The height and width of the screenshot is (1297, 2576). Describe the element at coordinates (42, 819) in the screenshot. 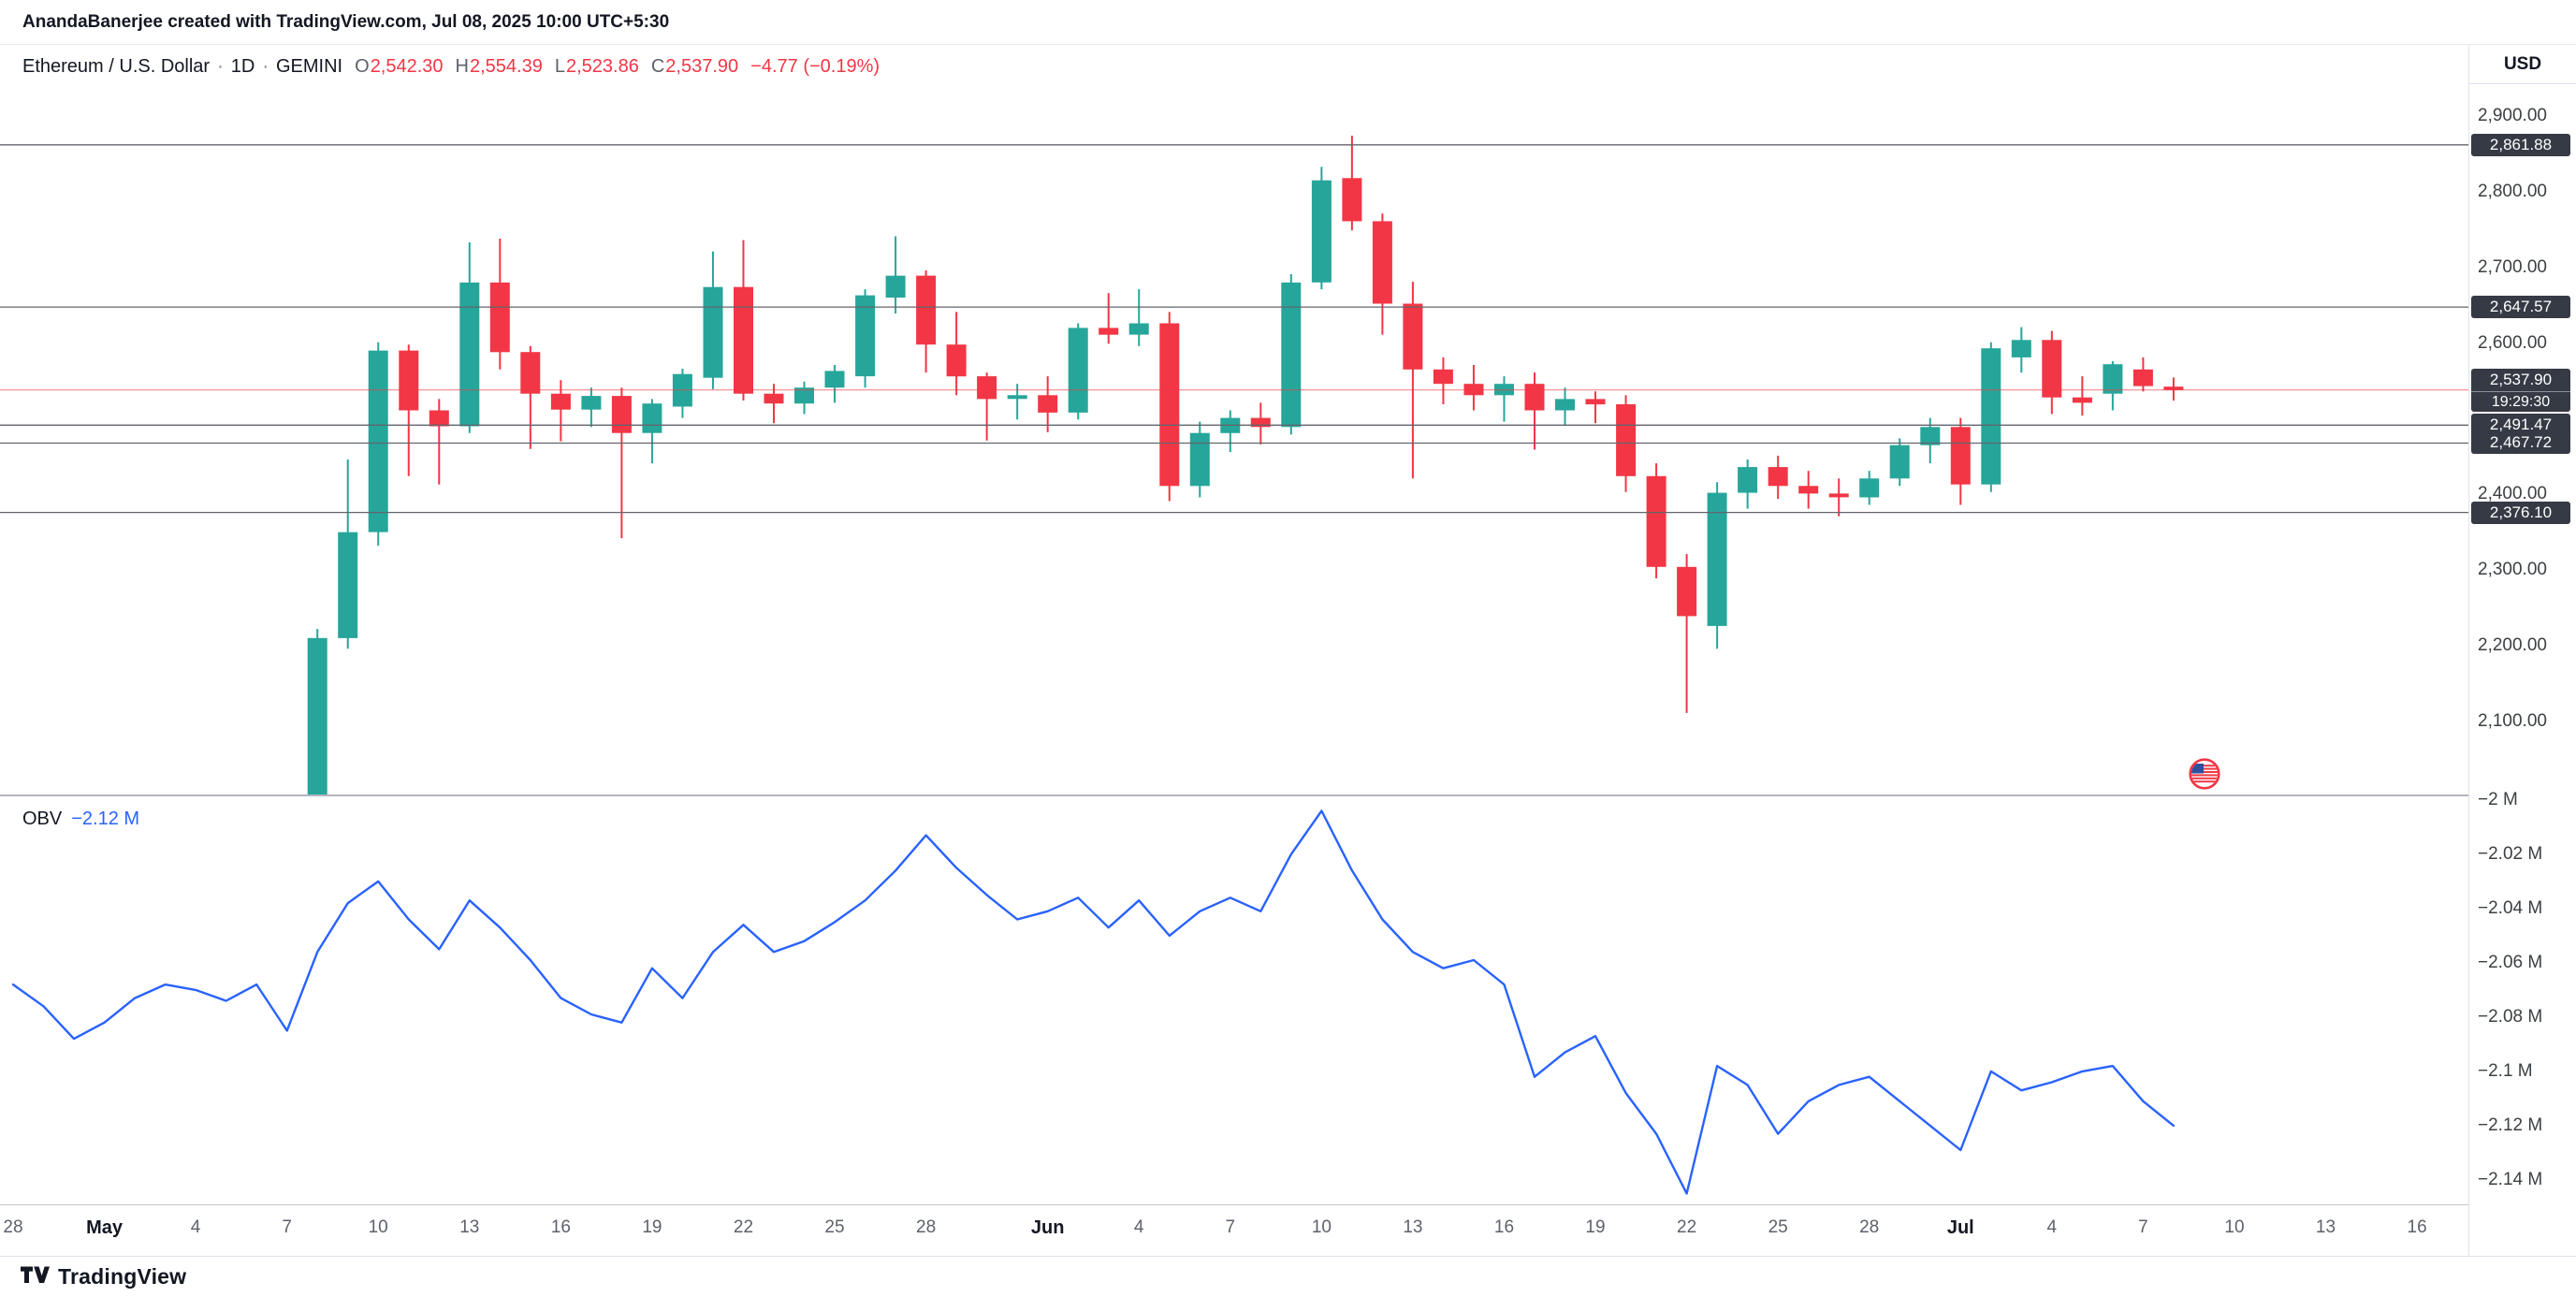

I see `obv-label: OBV` at that location.